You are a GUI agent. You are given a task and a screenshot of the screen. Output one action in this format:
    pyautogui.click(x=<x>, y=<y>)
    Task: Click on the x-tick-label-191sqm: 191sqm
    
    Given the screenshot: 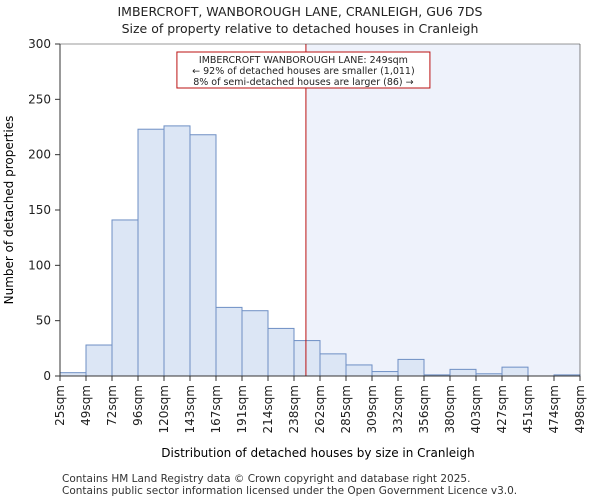 What is the action you would take?
    pyautogui.click(x=242, y=409)
    